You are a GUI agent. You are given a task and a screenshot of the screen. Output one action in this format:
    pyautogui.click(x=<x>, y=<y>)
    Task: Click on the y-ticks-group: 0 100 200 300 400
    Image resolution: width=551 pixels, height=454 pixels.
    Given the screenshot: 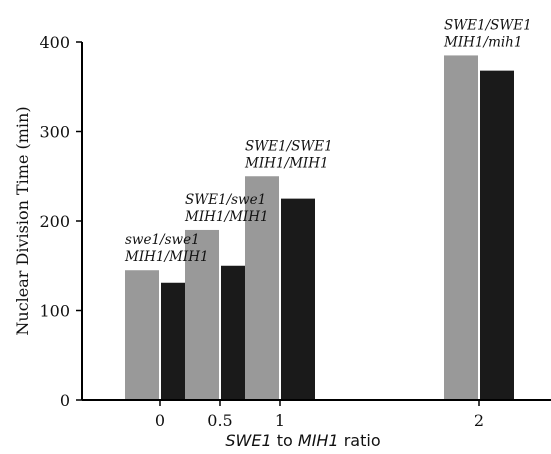 What is the action you would take?
    pyautogui.click(x=60, y=221)
    